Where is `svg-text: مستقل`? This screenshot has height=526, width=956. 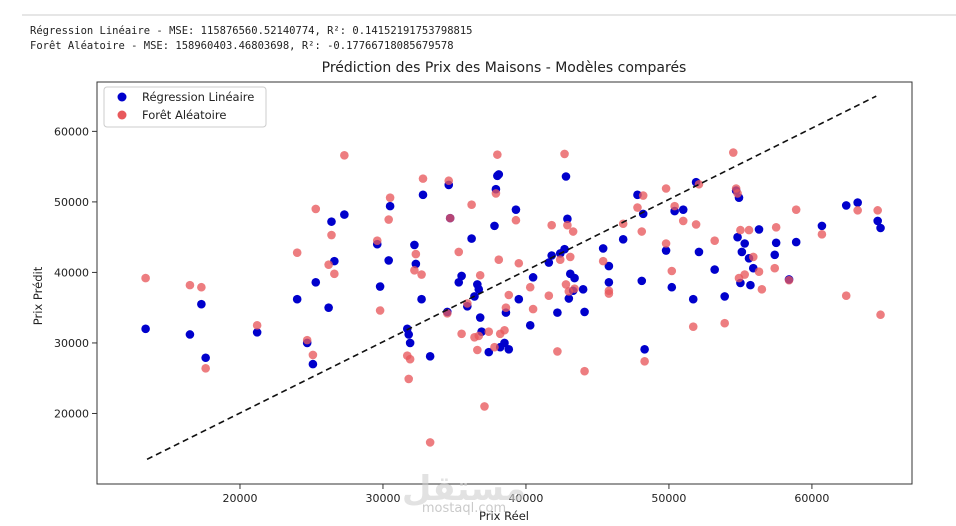
svg-text: مستقل is located at coordinates (464, 489).